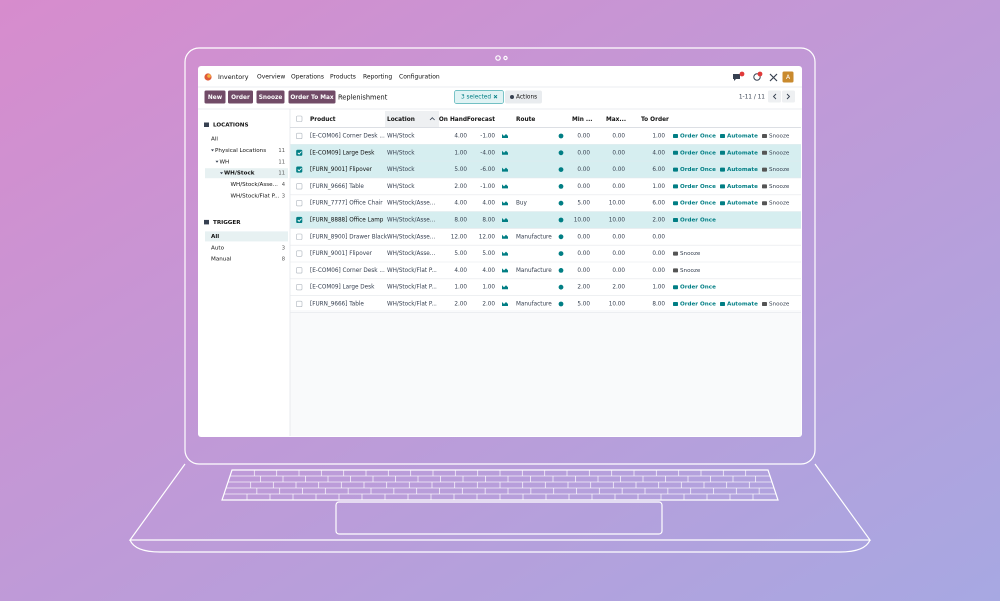  I want to click on column-header: Product, so click(323, 120).